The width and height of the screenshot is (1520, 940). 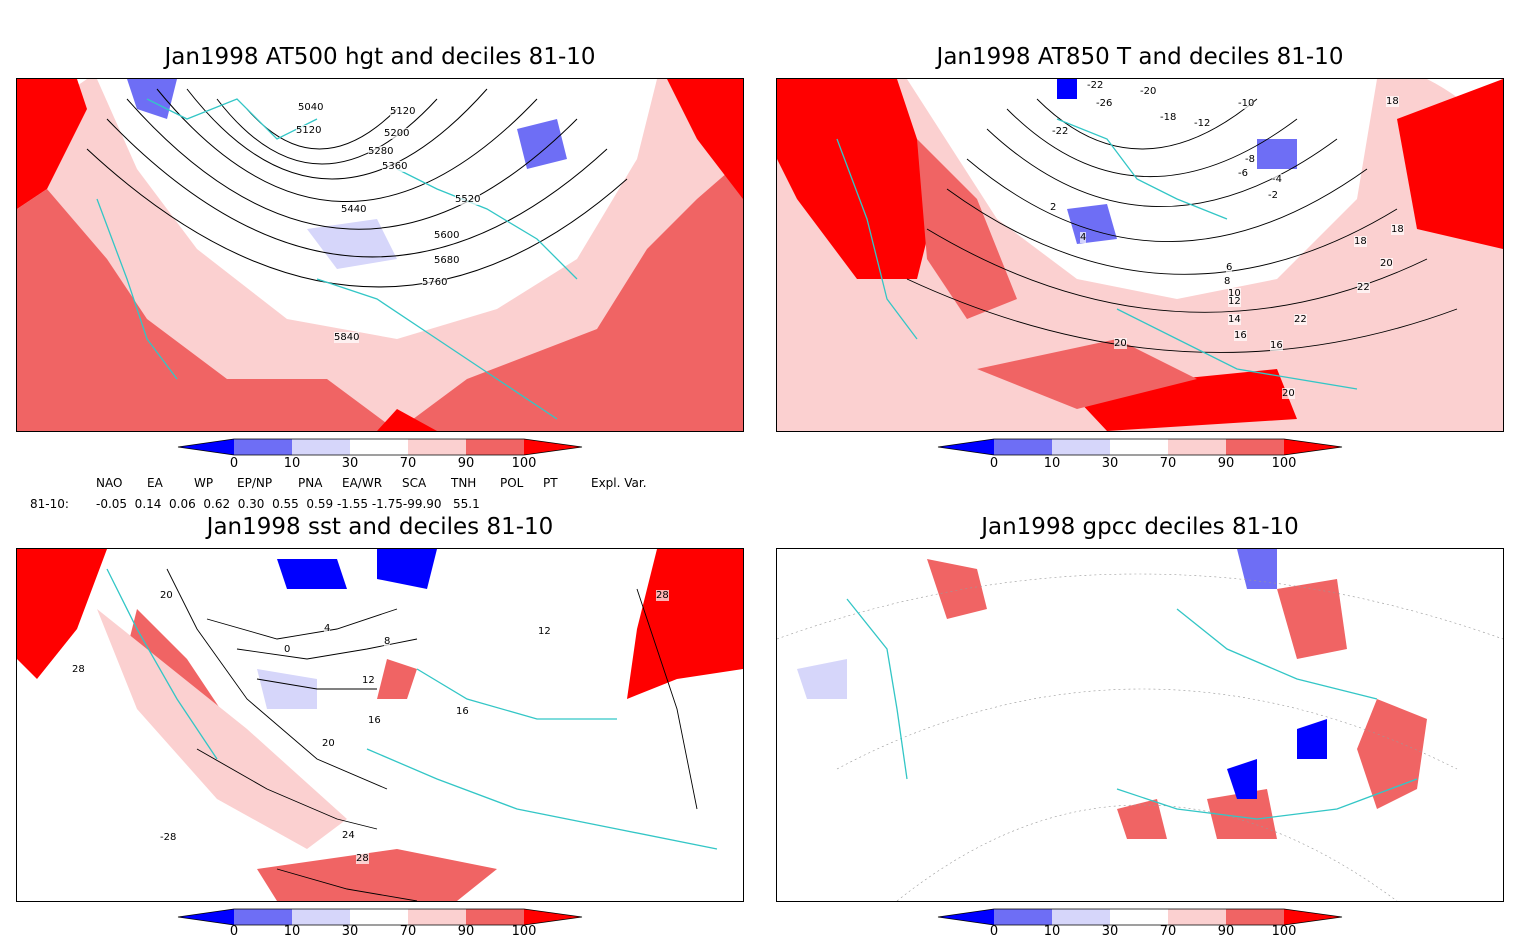 What do you see at coordinates (1140, 917) in the screenshot?
I see `colorbar-bottom-right` at bounding box center [1140, 917].